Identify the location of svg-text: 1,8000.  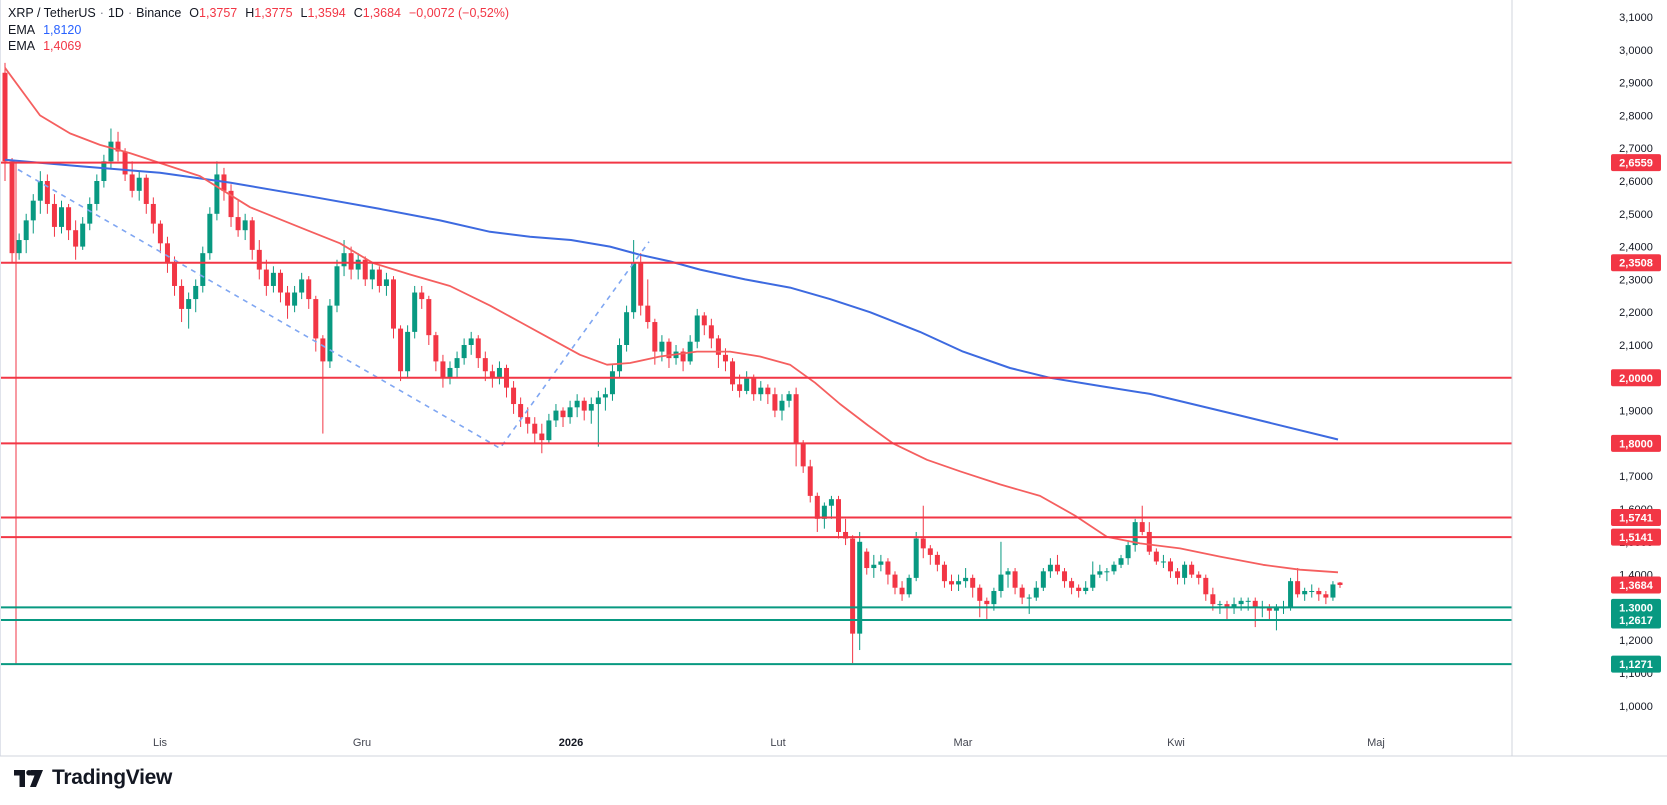
(1636, 444).